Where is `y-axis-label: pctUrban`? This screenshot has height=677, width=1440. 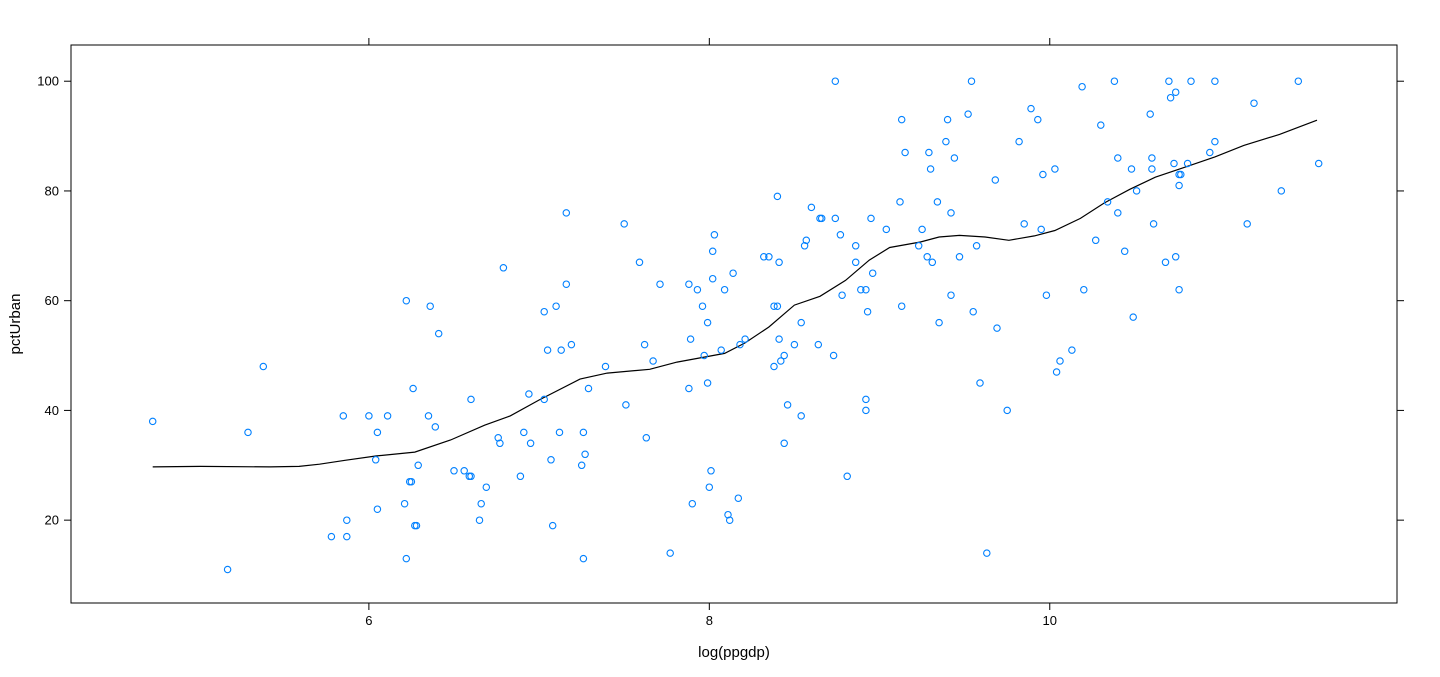
y-axis-label: pctUrban is located at coordinates (15, 324).